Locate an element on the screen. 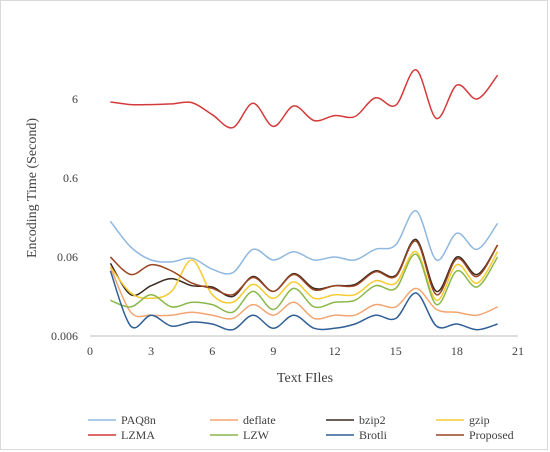 This screenshot has height=452, width=550. x-tick-label: 15 is located at coordinates (396, 351).